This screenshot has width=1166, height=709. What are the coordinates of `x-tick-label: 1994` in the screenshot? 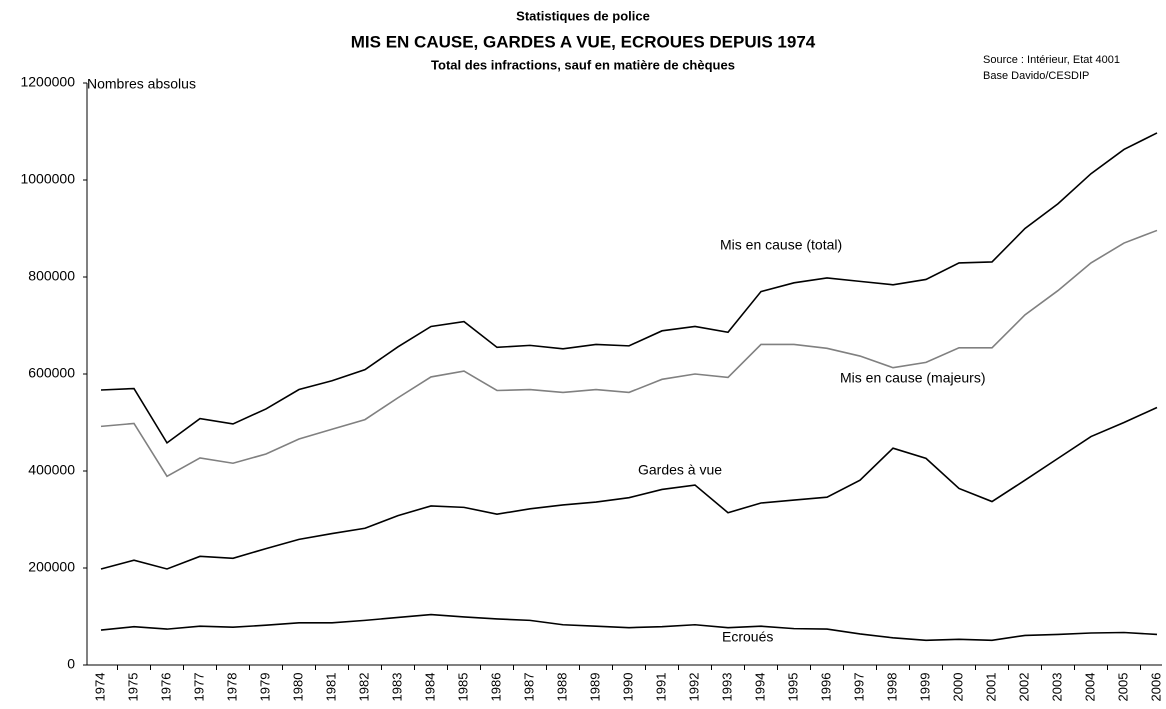 It's located at (759, 687).